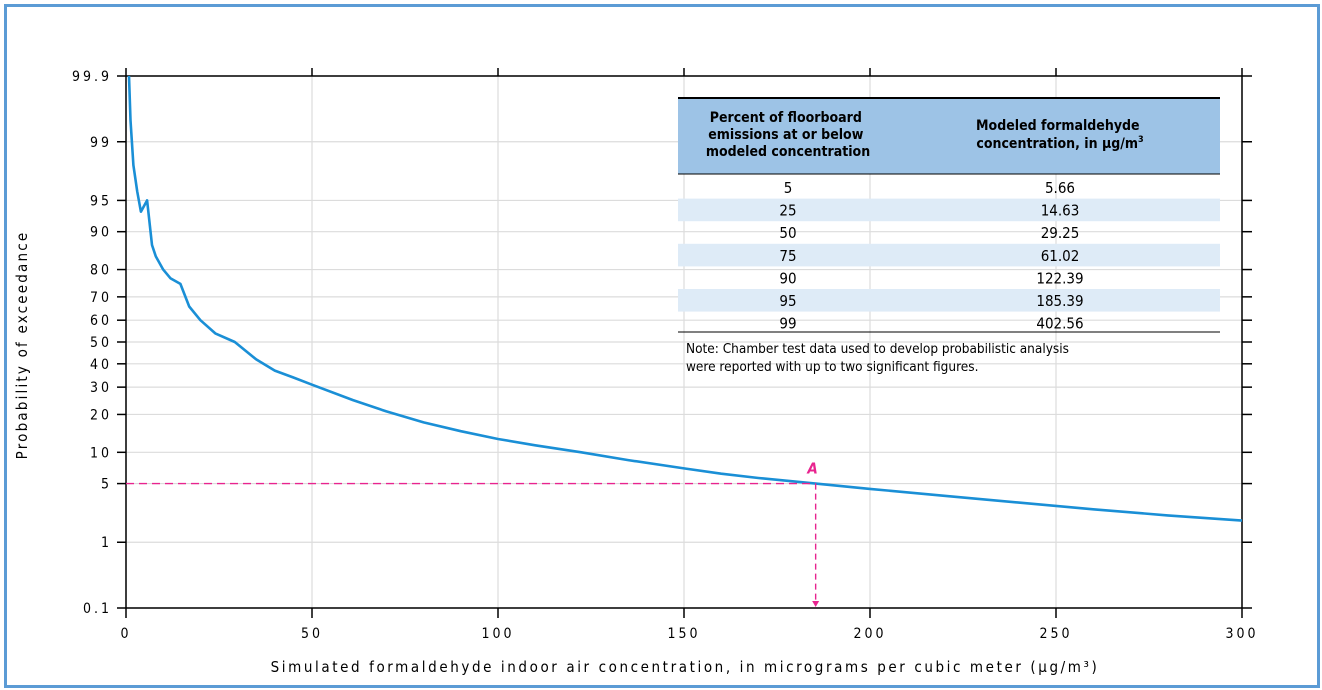 The height and width of the screenshot is (690, 1322). I want to click on x-tick-label: 50, so click(312, 634).